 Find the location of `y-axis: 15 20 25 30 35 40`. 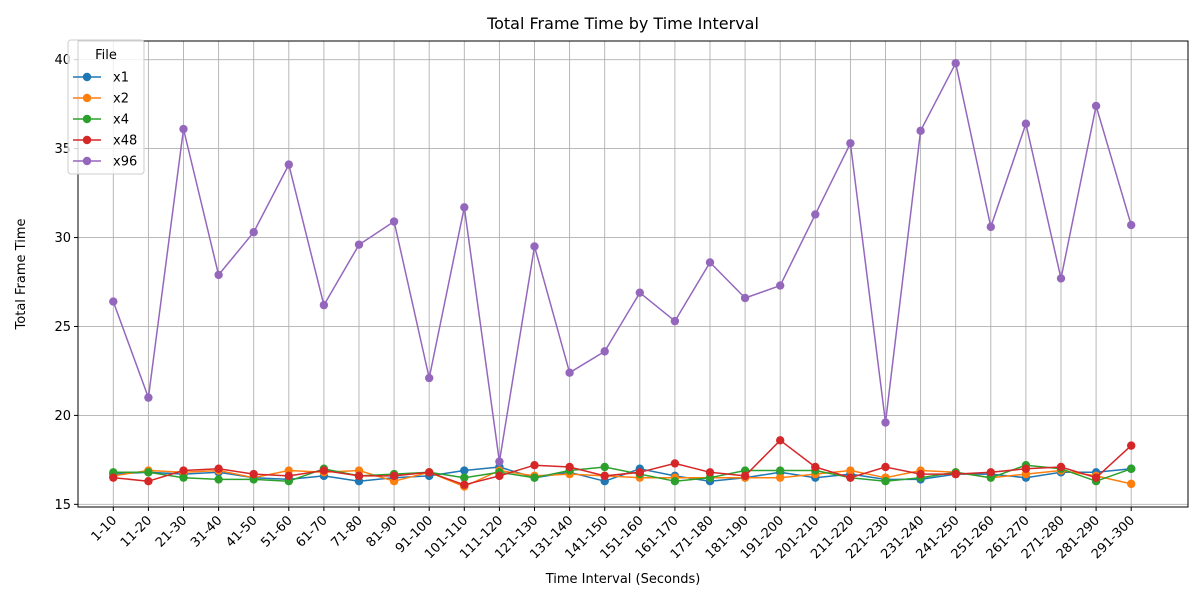

y-axis: 15 20 25 30 35 40 is located at coordinates (66, 283).